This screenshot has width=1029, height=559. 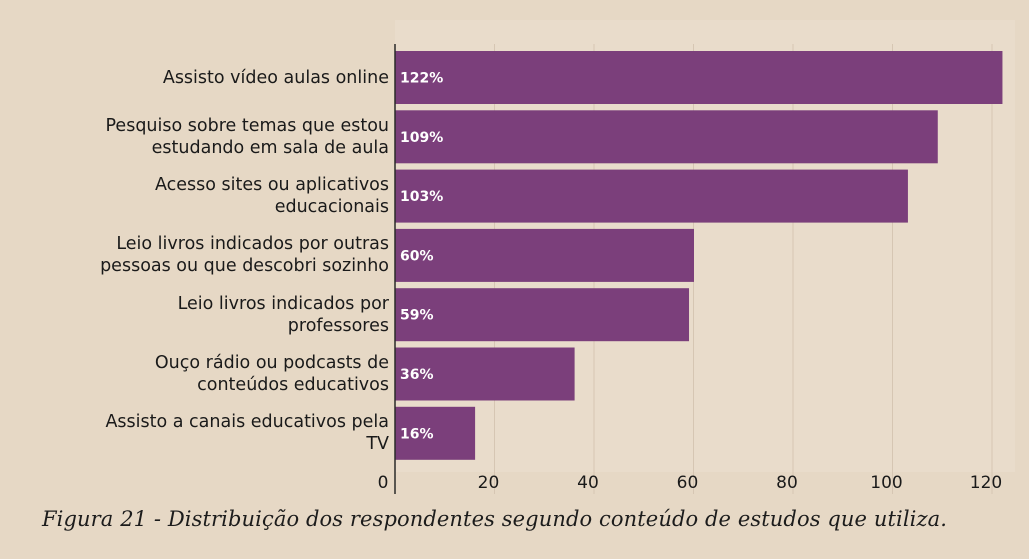 I want to click on data-label: 36%, so click(x=417, y=375).